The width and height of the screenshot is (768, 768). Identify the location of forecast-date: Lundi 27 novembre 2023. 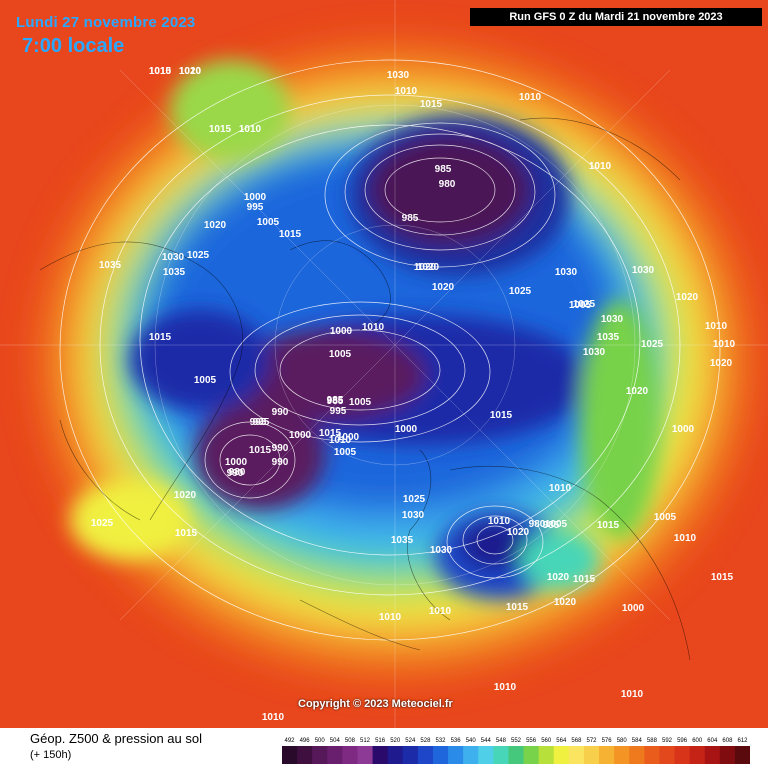
(106, 22).